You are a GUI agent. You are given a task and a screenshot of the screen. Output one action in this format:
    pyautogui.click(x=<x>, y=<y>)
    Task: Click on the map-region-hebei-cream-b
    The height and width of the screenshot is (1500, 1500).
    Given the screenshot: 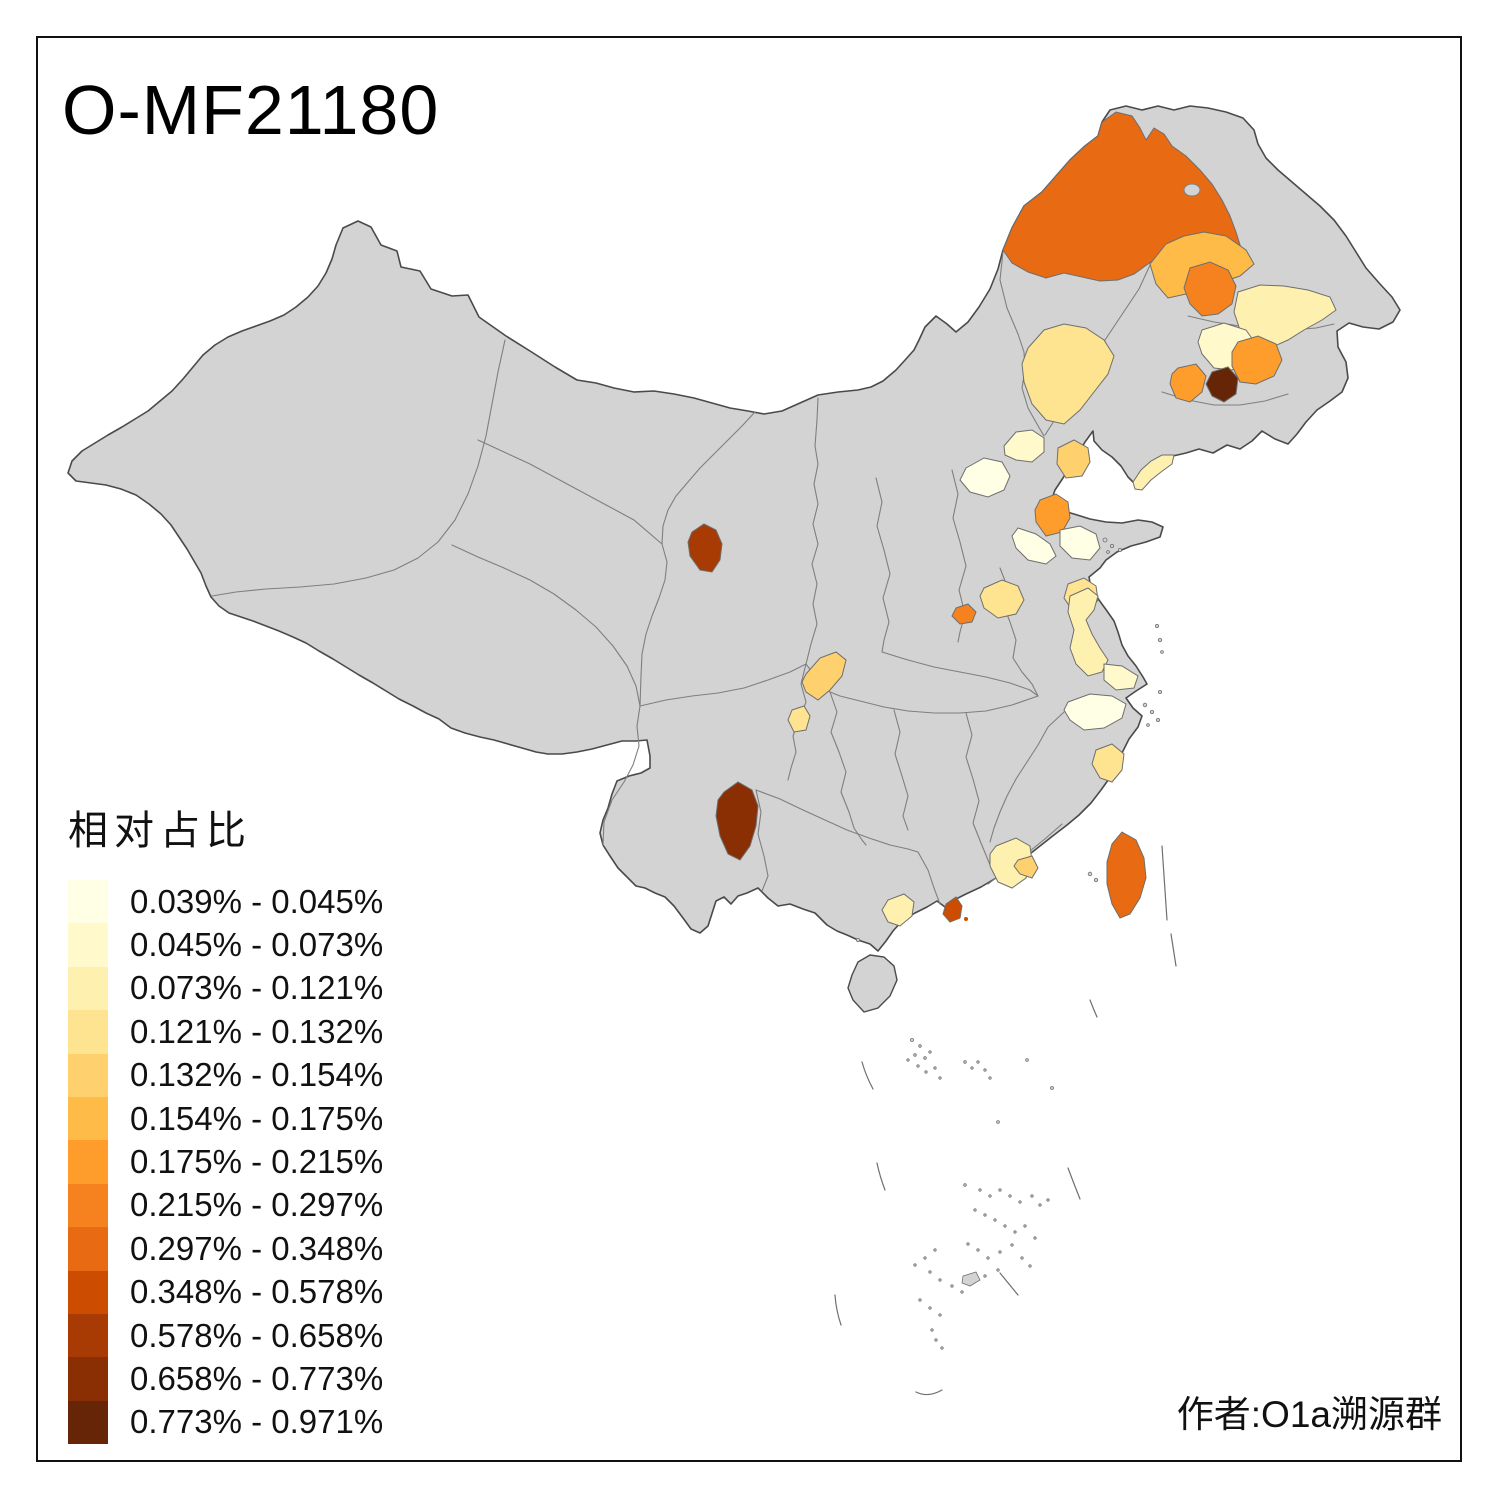 What is the action you would take?
    pyautogui.click(x=1080, y=543)
    